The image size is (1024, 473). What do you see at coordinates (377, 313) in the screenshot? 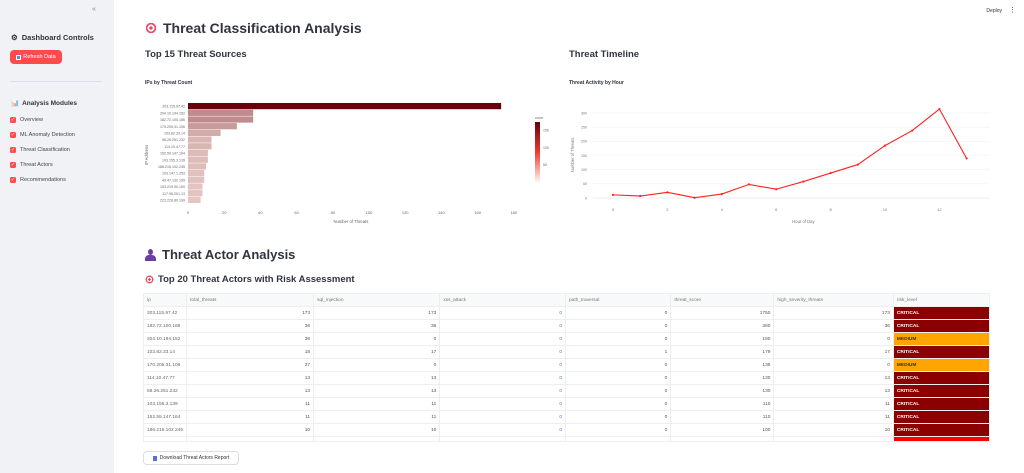
I see `cell-sql_injection: 173` at bounding box center [377, 313].